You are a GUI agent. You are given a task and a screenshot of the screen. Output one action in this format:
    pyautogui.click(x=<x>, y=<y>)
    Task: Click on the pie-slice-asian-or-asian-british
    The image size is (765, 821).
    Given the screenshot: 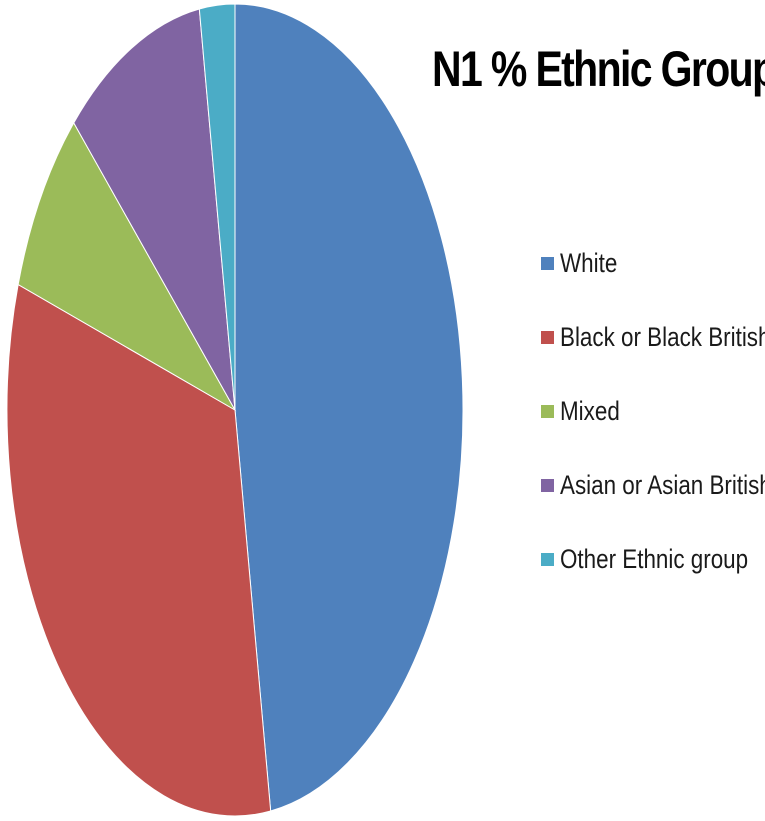 What is the action you would take?
    pyautogui.click(x=154, y=209)
    